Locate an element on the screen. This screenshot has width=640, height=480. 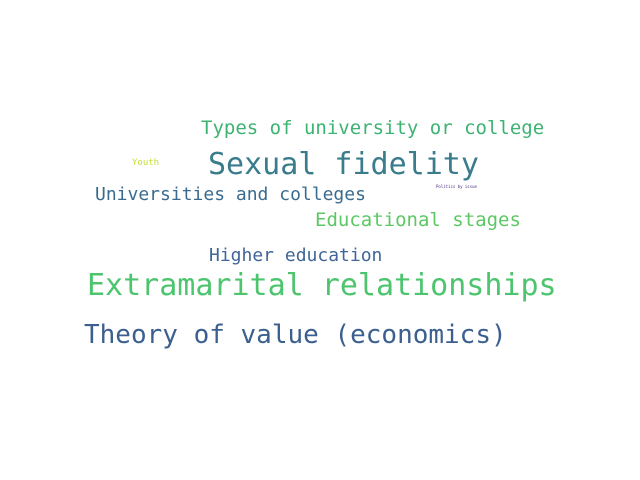
word-politics-by-issue: Politics by issue is located at coordinates (456, 186).